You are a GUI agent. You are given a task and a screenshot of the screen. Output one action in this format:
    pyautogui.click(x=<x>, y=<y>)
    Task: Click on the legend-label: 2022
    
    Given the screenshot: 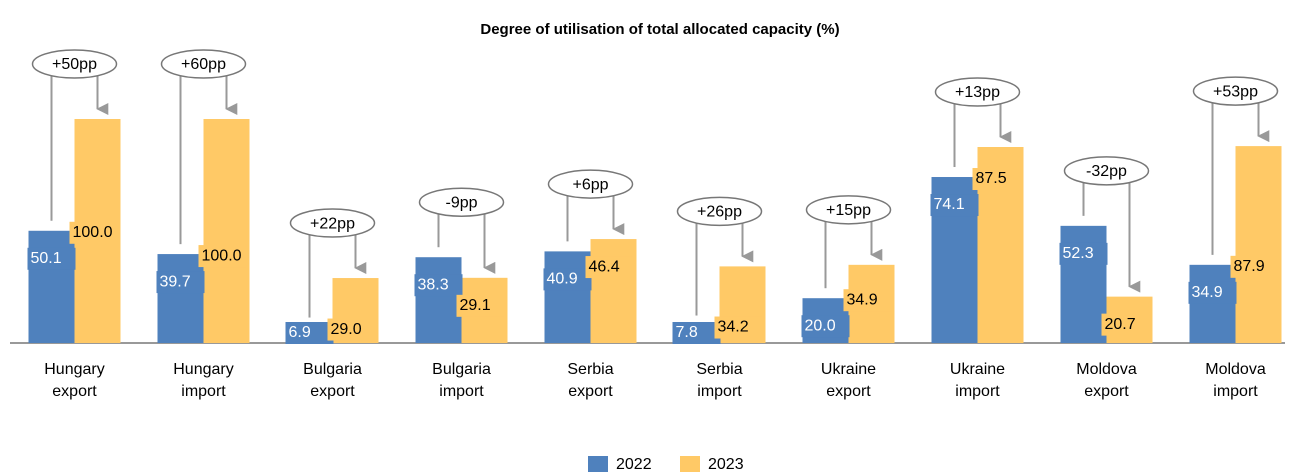 What is the action you would take?
    pyautogui.click(x=634, y=464)
    